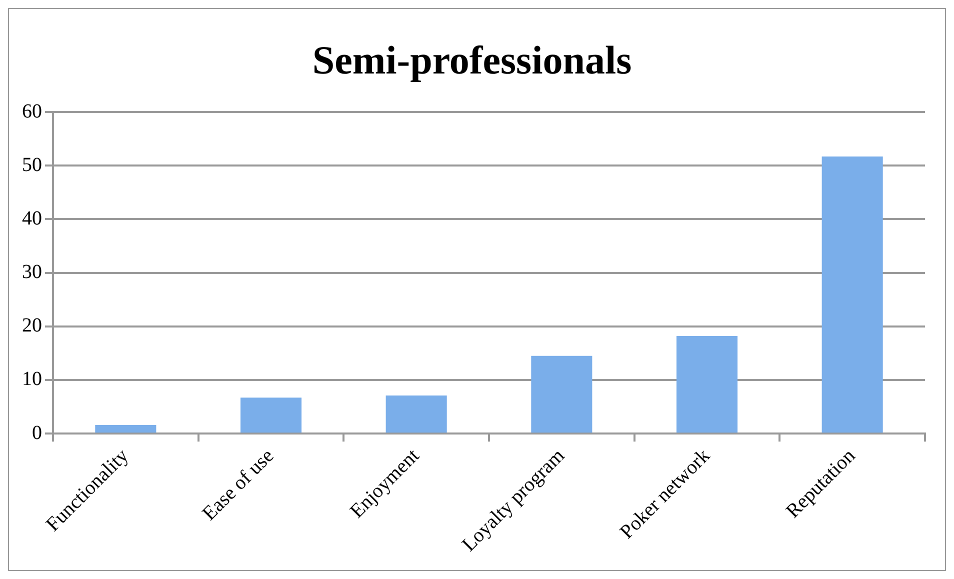 The image size is (954, 579). What do you see at coordinates (32, 325) in the screenshot?
I see `y-tick-label: 20` at bounding box center [32, 325].